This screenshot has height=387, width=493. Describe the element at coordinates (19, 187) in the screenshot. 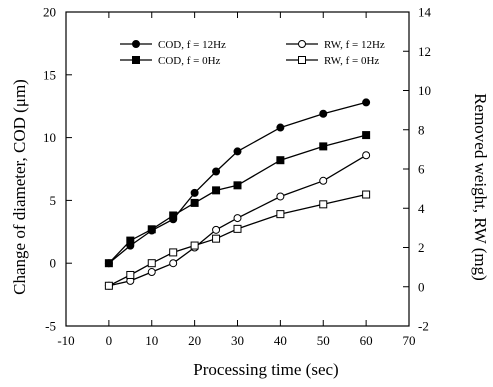

I see `y-axis-left-title: Change of diameter, COD (μm)` at that location.